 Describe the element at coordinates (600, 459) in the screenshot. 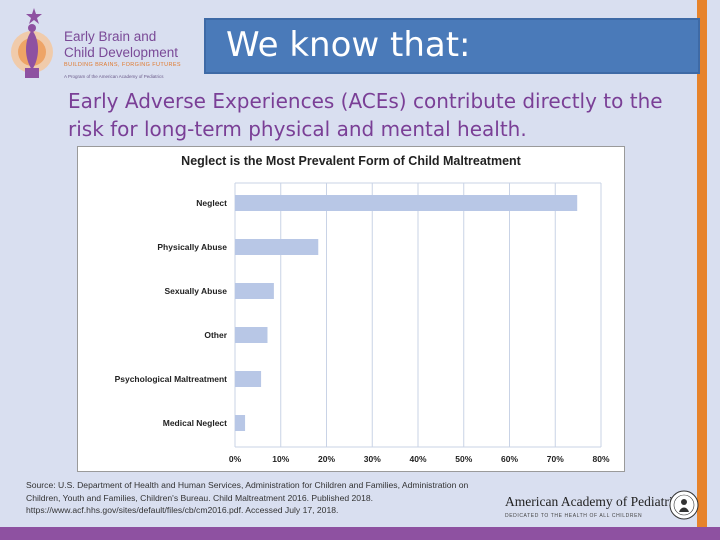

I see `x-tick-label: 80%` at that location.